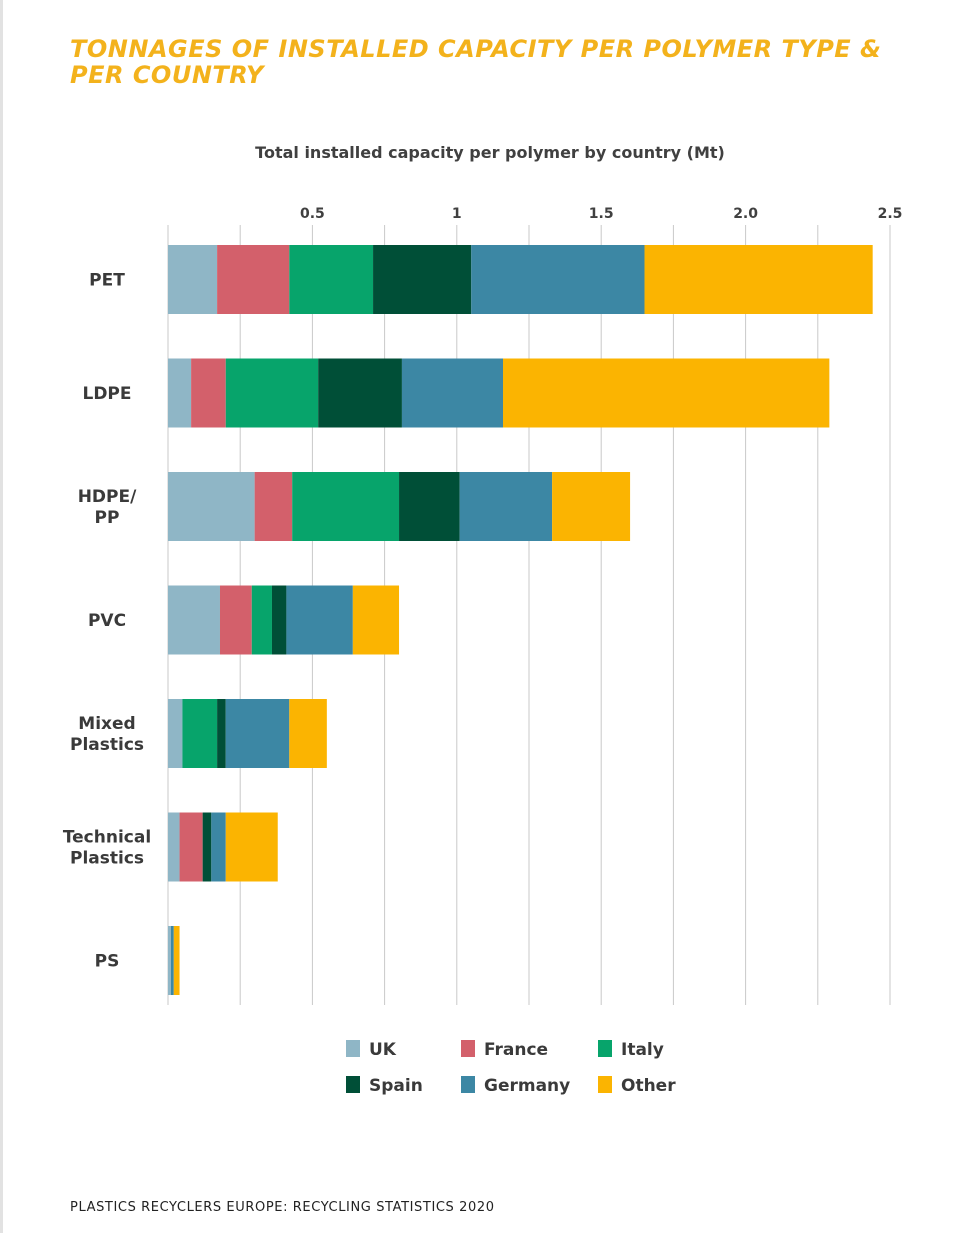  What do you see at coordinates (642, 1050) in the screenshot?
I see `legend-label-italy: Italy` at bounding box center [642, 1050].